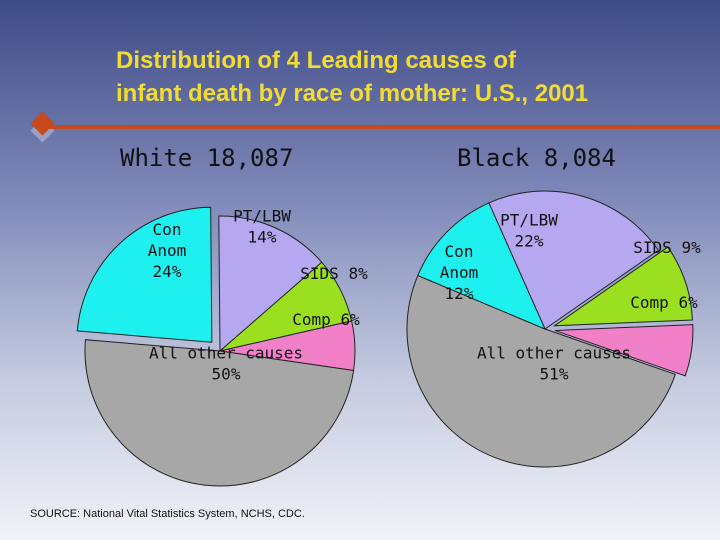 The width and height of the screenshot is (720, 540). I want to click on slice-black-comp, so click(624, 350).